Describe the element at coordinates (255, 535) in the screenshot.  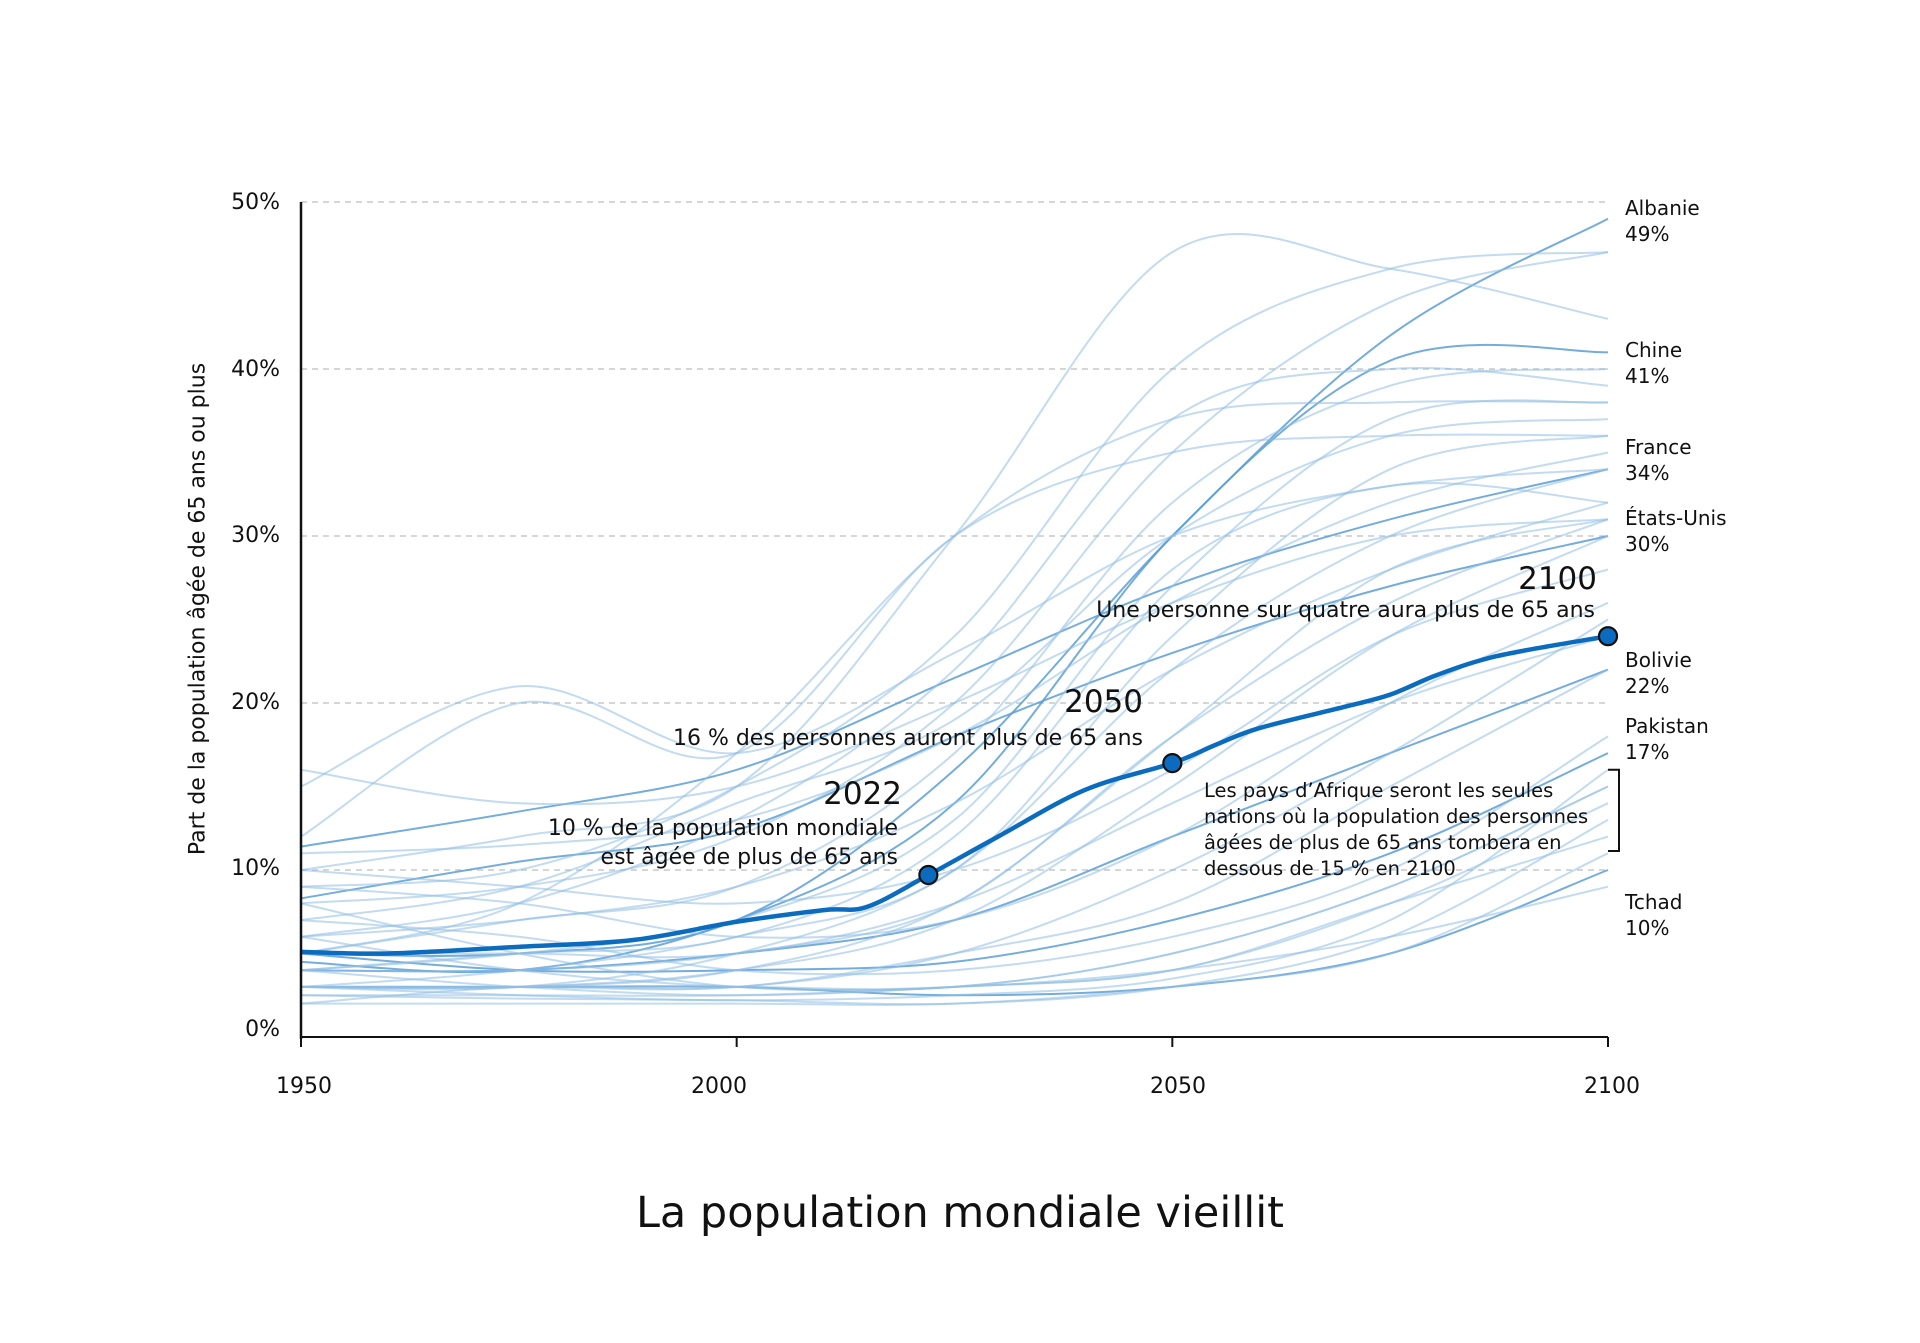
I see `y-tick-label: 30%` at that location.